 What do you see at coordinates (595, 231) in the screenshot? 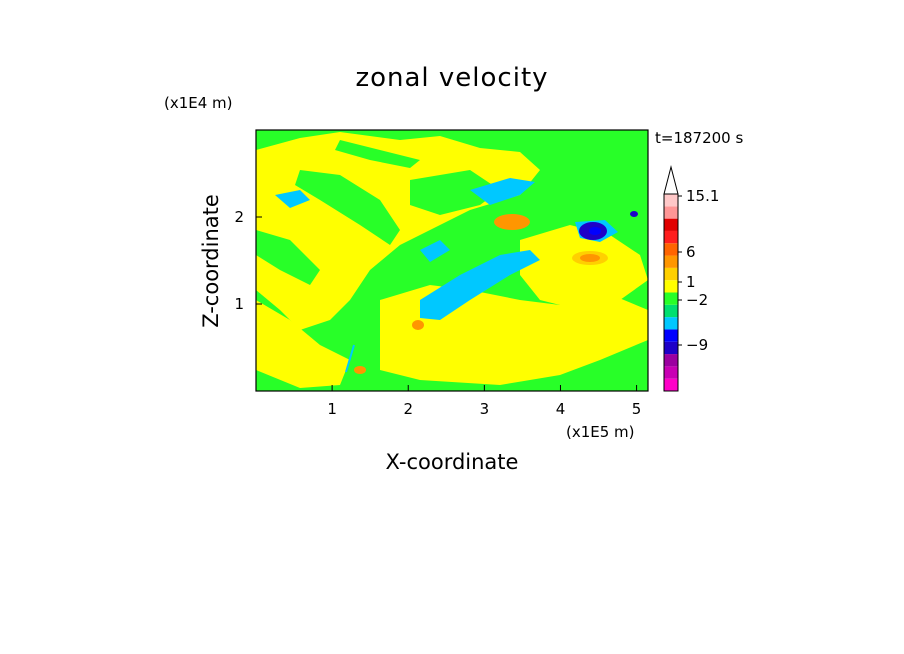
I see `contour-blue-min-inner` at bounding box center [595, 231].